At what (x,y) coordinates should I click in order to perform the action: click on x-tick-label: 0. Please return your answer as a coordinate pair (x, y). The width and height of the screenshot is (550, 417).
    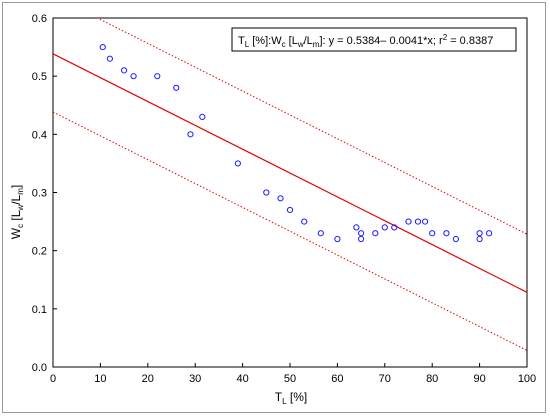
    Looking at the image, I should click on (53, 379).